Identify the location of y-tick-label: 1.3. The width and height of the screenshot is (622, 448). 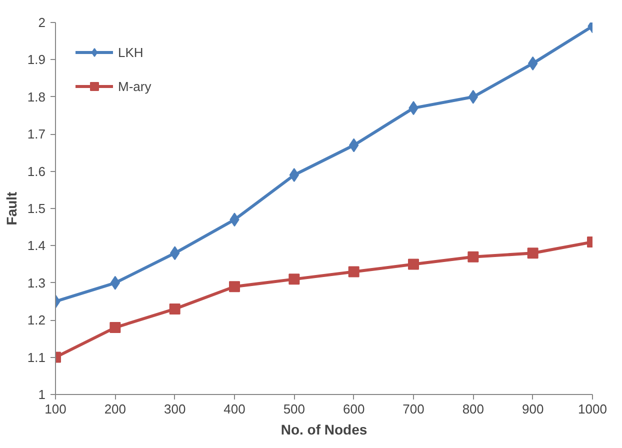
(36, 282).